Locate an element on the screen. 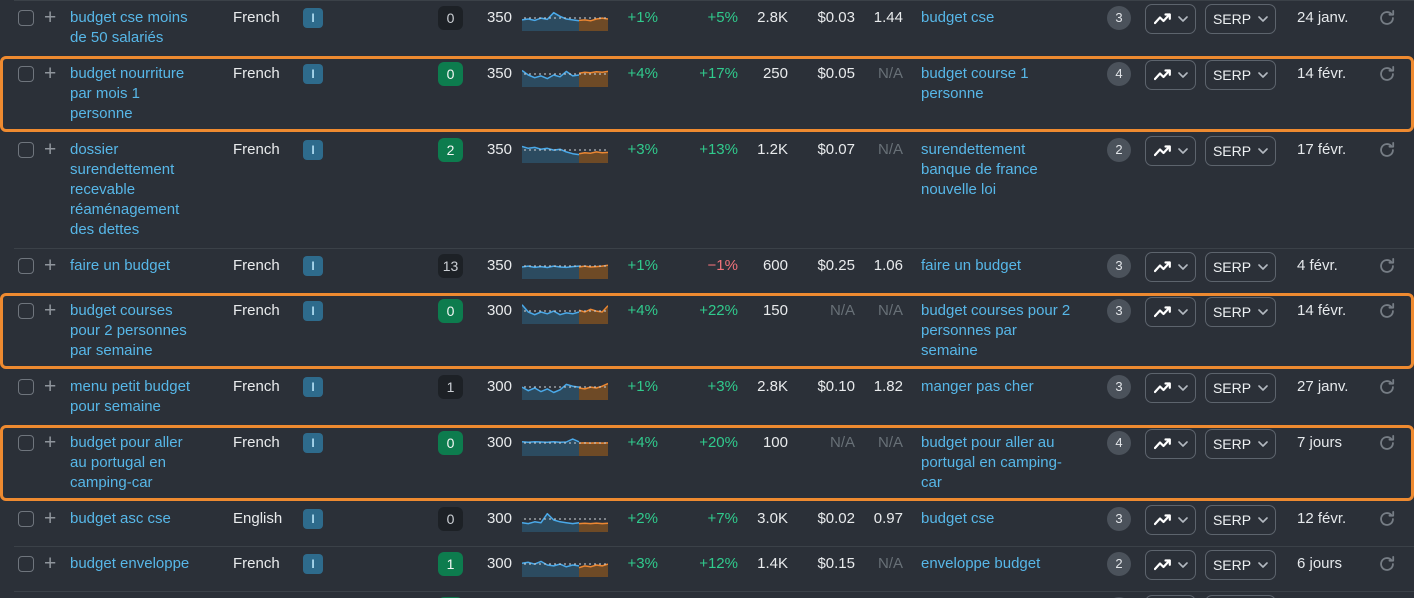 The height and width of the screenshot is (598, 1414). badges: I is located at coordinates (370, 266).